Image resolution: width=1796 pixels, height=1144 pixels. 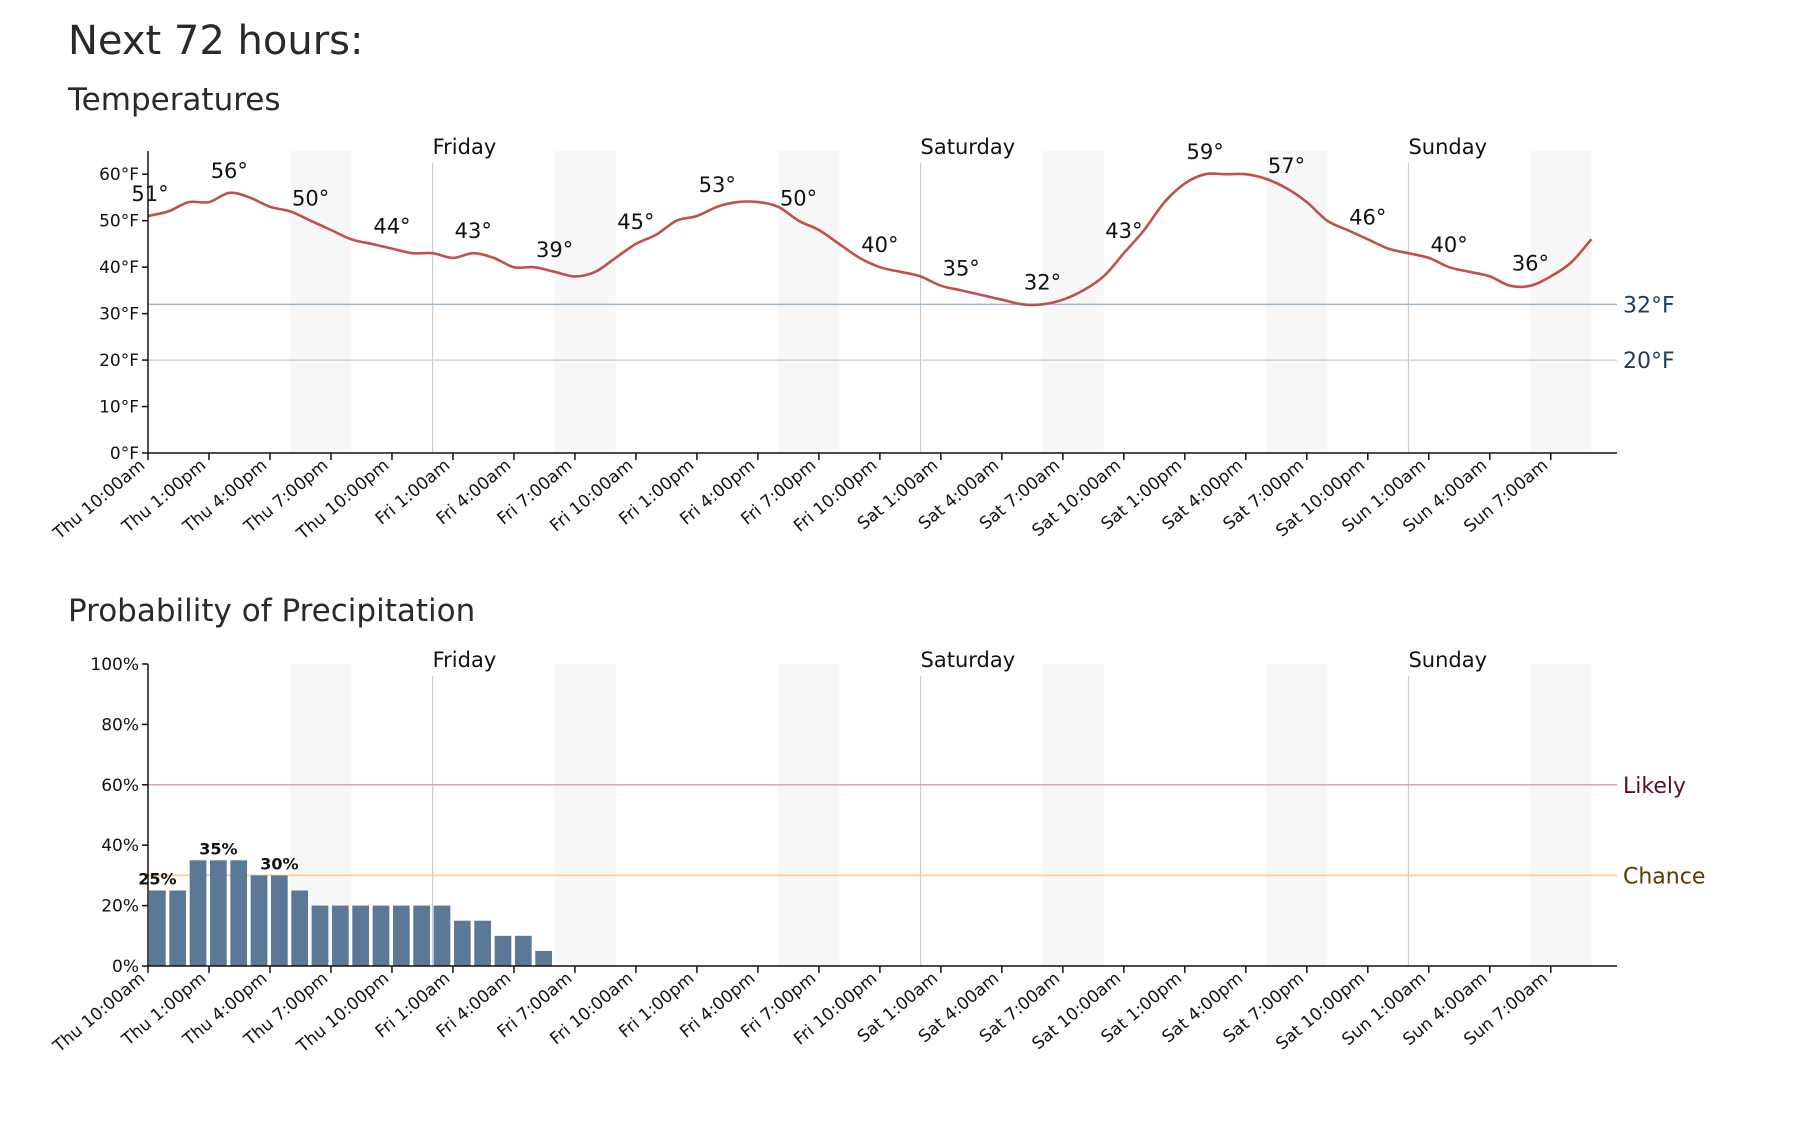 I want to click on y-tick-label: 0%, so click(x=125, y=967).